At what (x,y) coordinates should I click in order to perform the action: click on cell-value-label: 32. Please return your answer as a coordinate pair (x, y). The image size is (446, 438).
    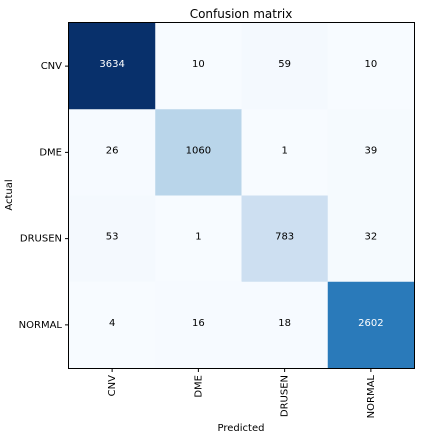
    Looking at the image, I should click on (371, 237).